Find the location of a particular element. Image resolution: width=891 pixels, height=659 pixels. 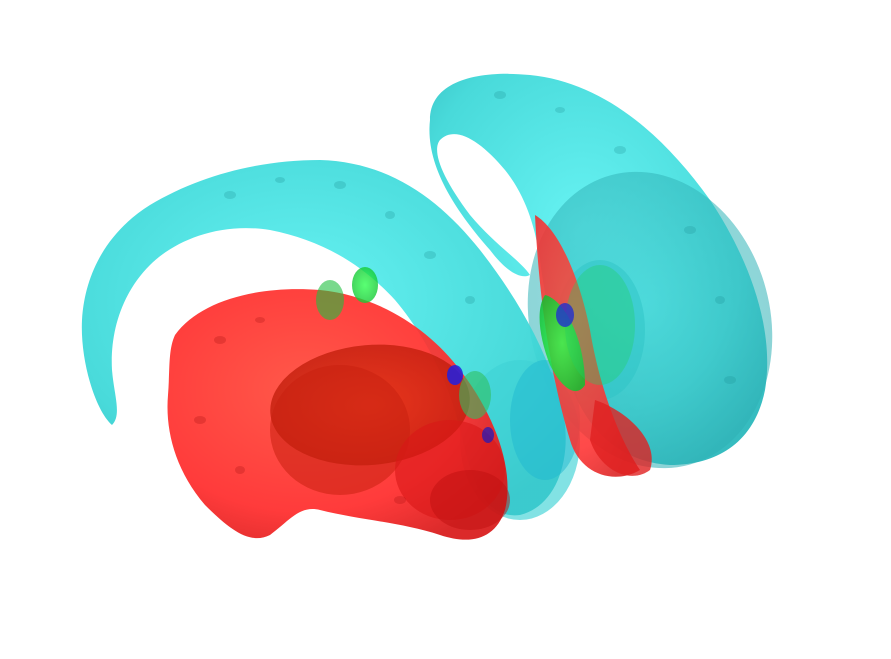

pallidum is located at coordinates (475, 342).